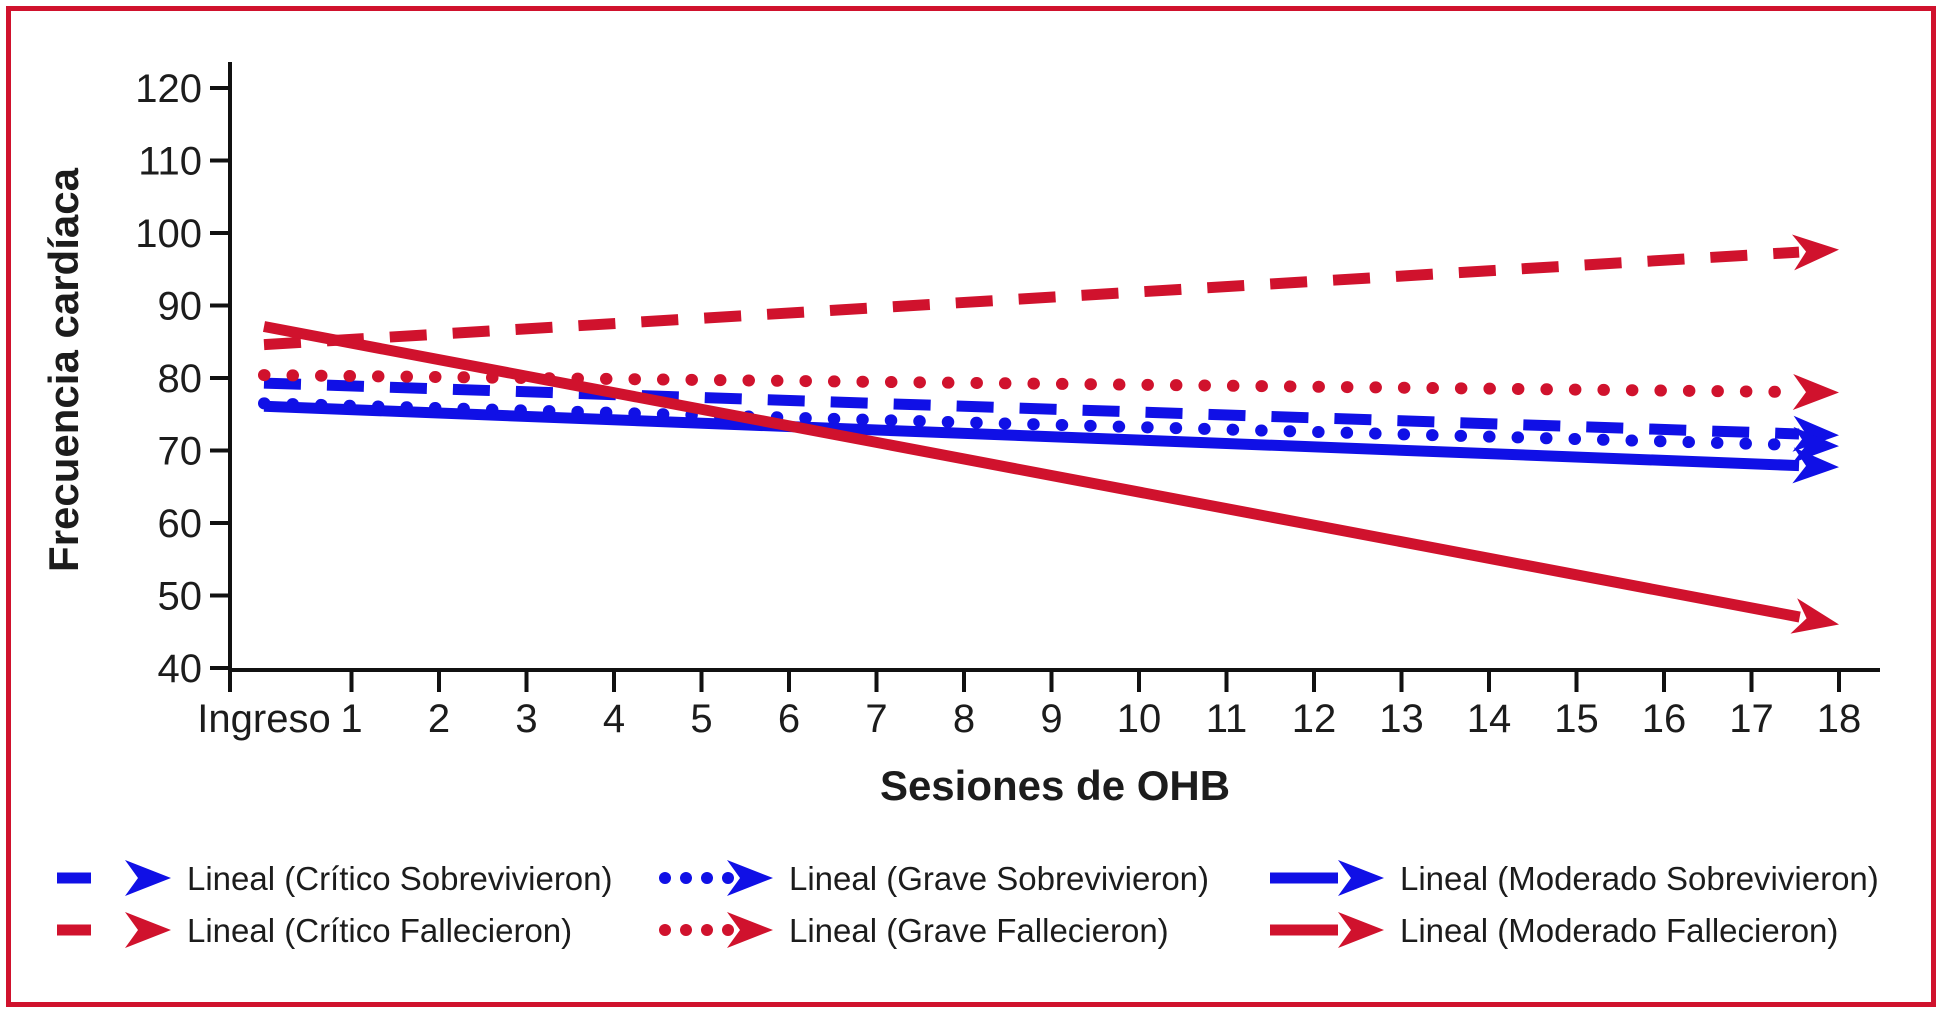  I want to click on legend-item-critico-fallecieron: Lineal (Crítico Fallecieron), so click(313, 930).